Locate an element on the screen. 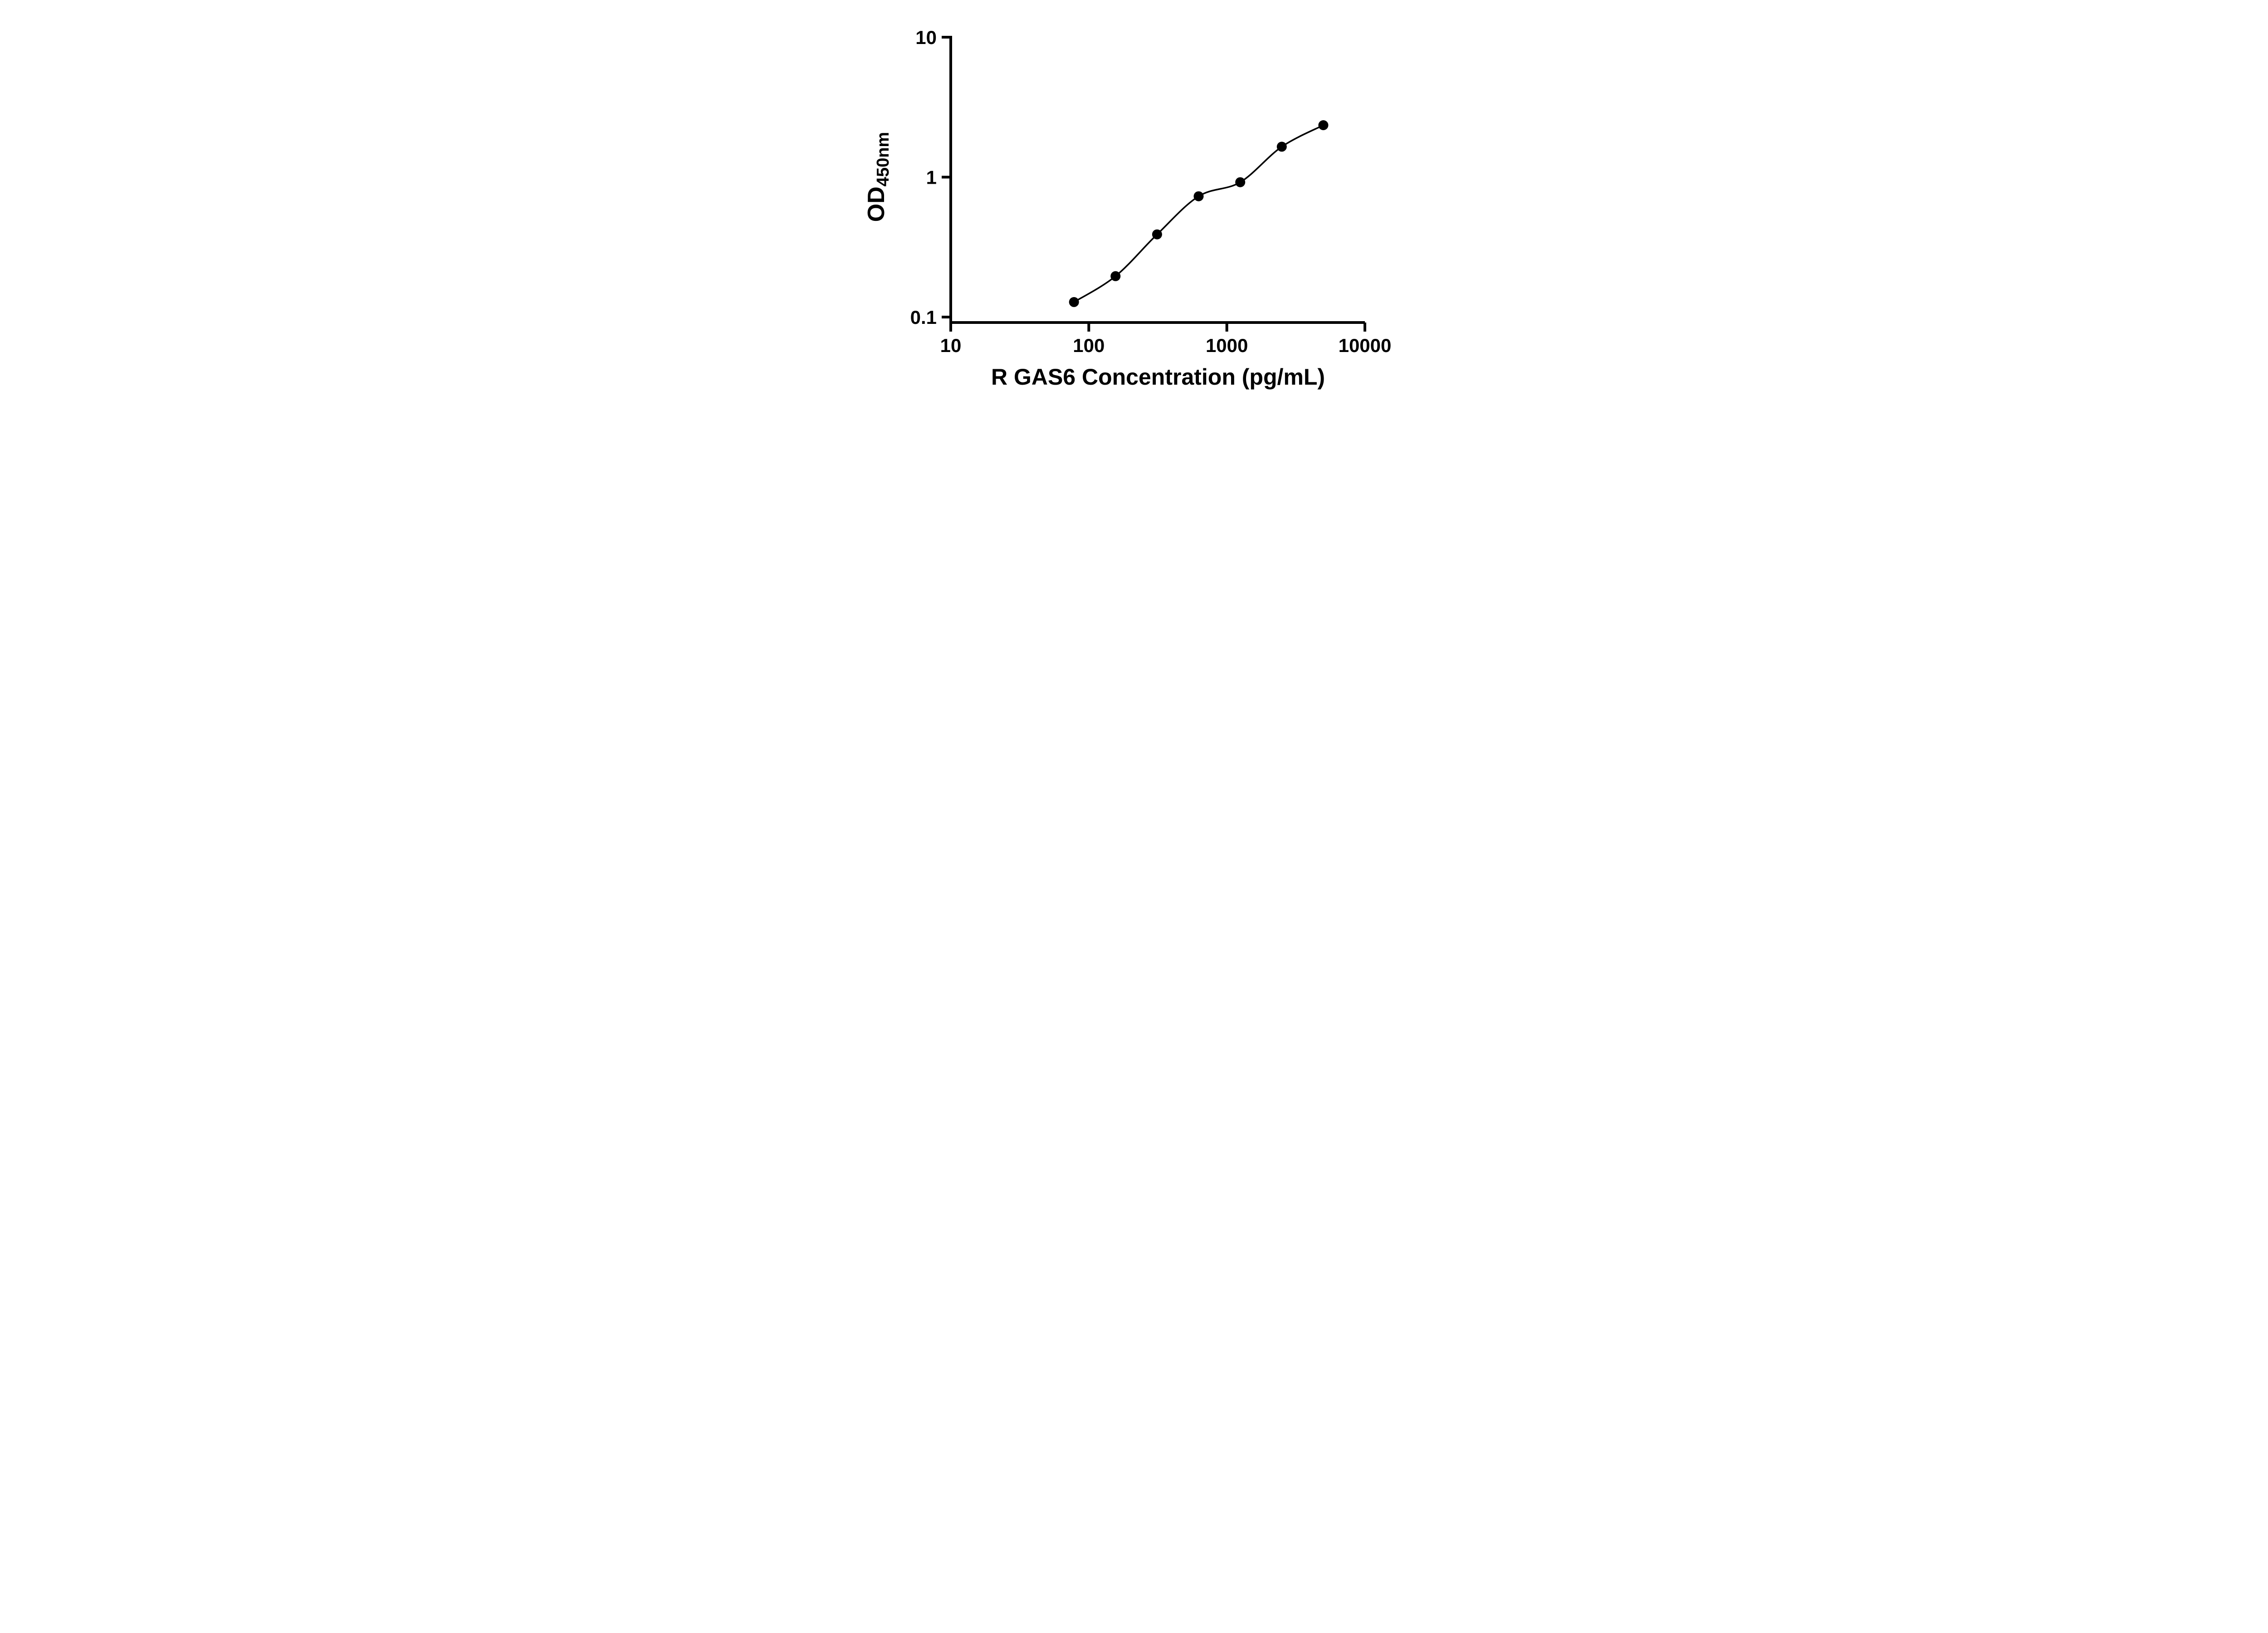  axes is located at coordinates (1154, 184).